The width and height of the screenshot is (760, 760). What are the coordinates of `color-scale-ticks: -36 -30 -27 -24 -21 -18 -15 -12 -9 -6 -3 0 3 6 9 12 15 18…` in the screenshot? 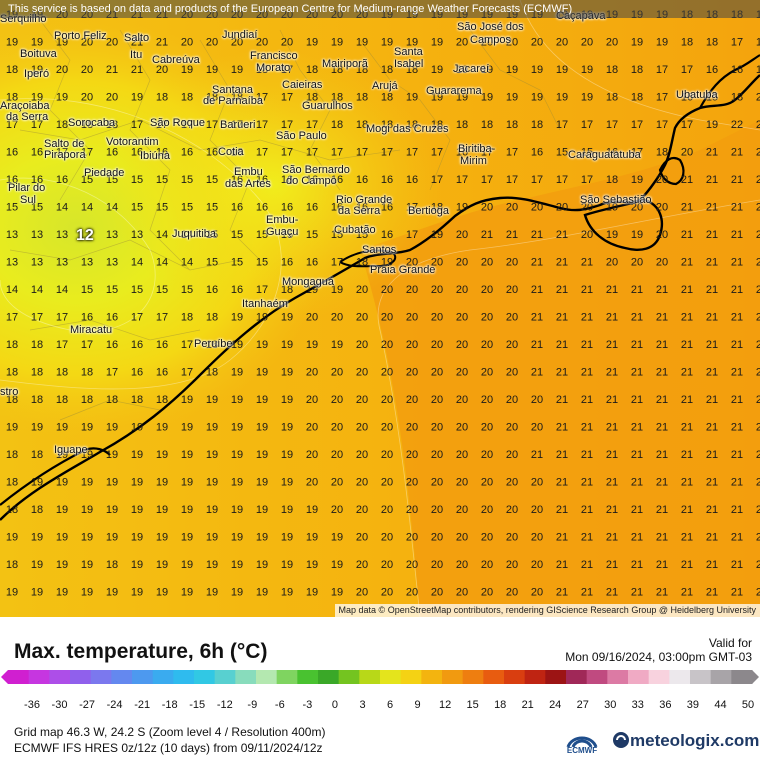 It's located at (389, 705).